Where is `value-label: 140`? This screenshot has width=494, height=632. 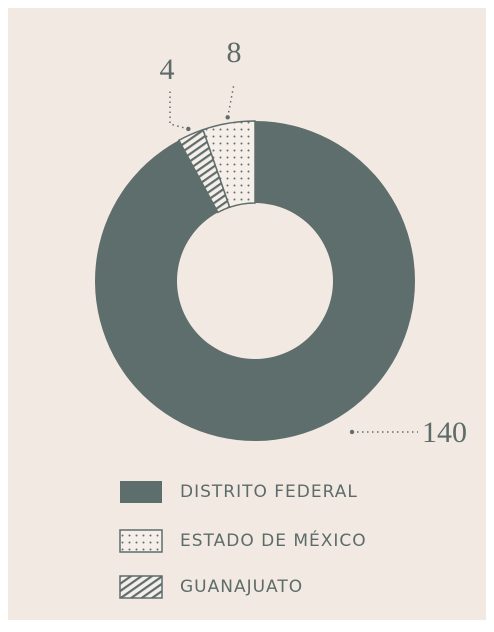
value-label: 140 is located at coordinates (444, 432).